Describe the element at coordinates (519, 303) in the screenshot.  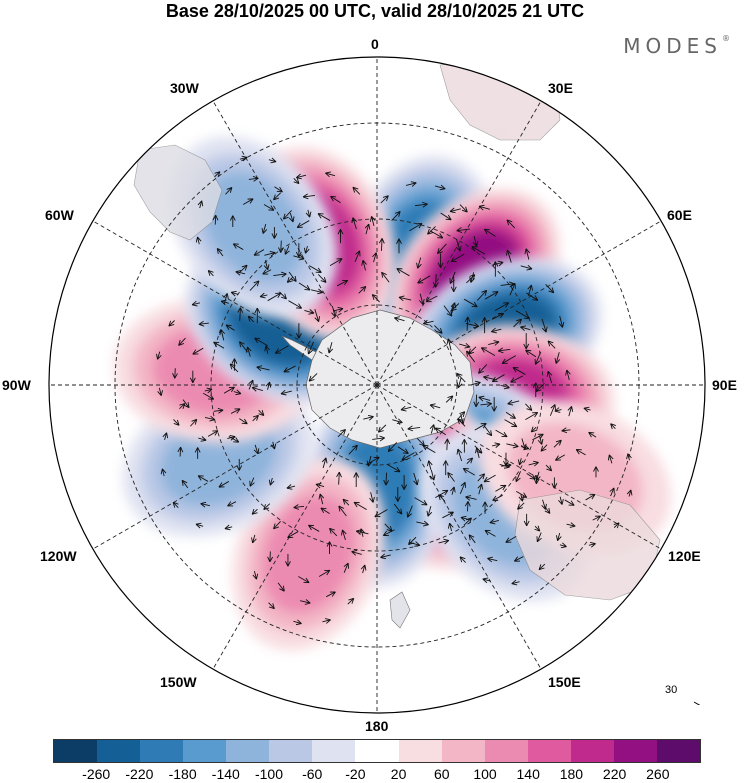
I see `meridian-line` at that location.